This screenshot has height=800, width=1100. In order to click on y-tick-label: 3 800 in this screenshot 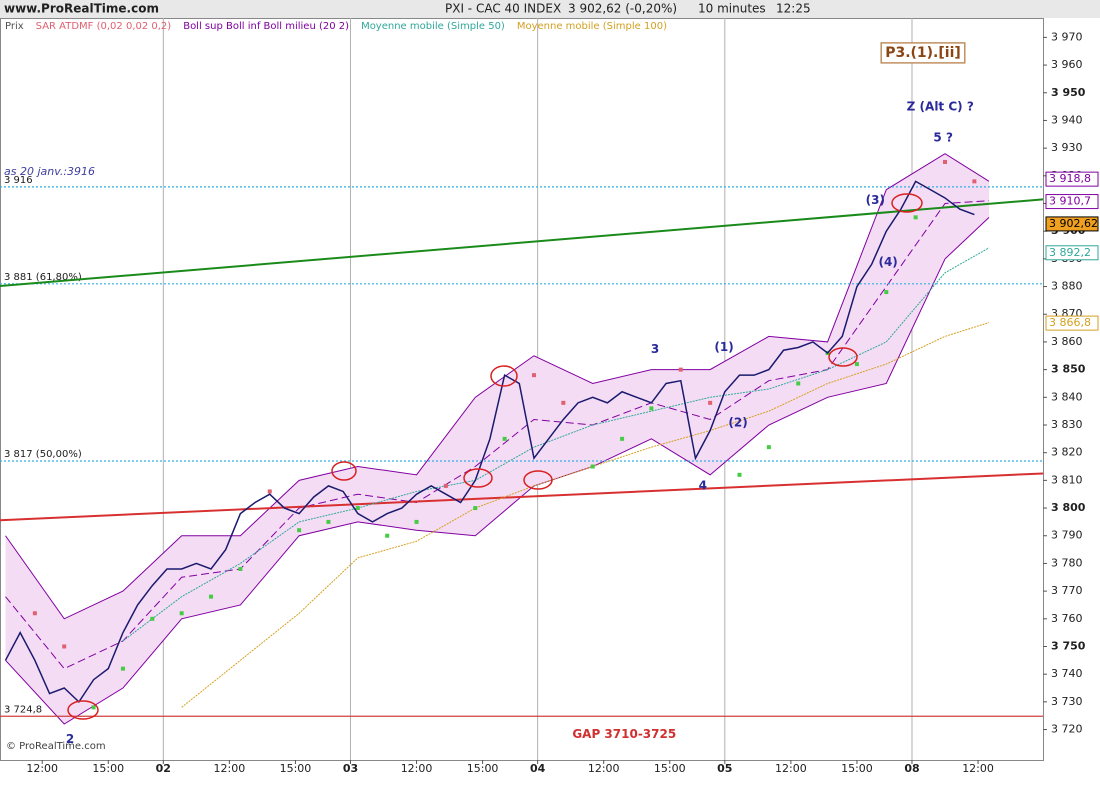, I will do `click(1068, 507)`.